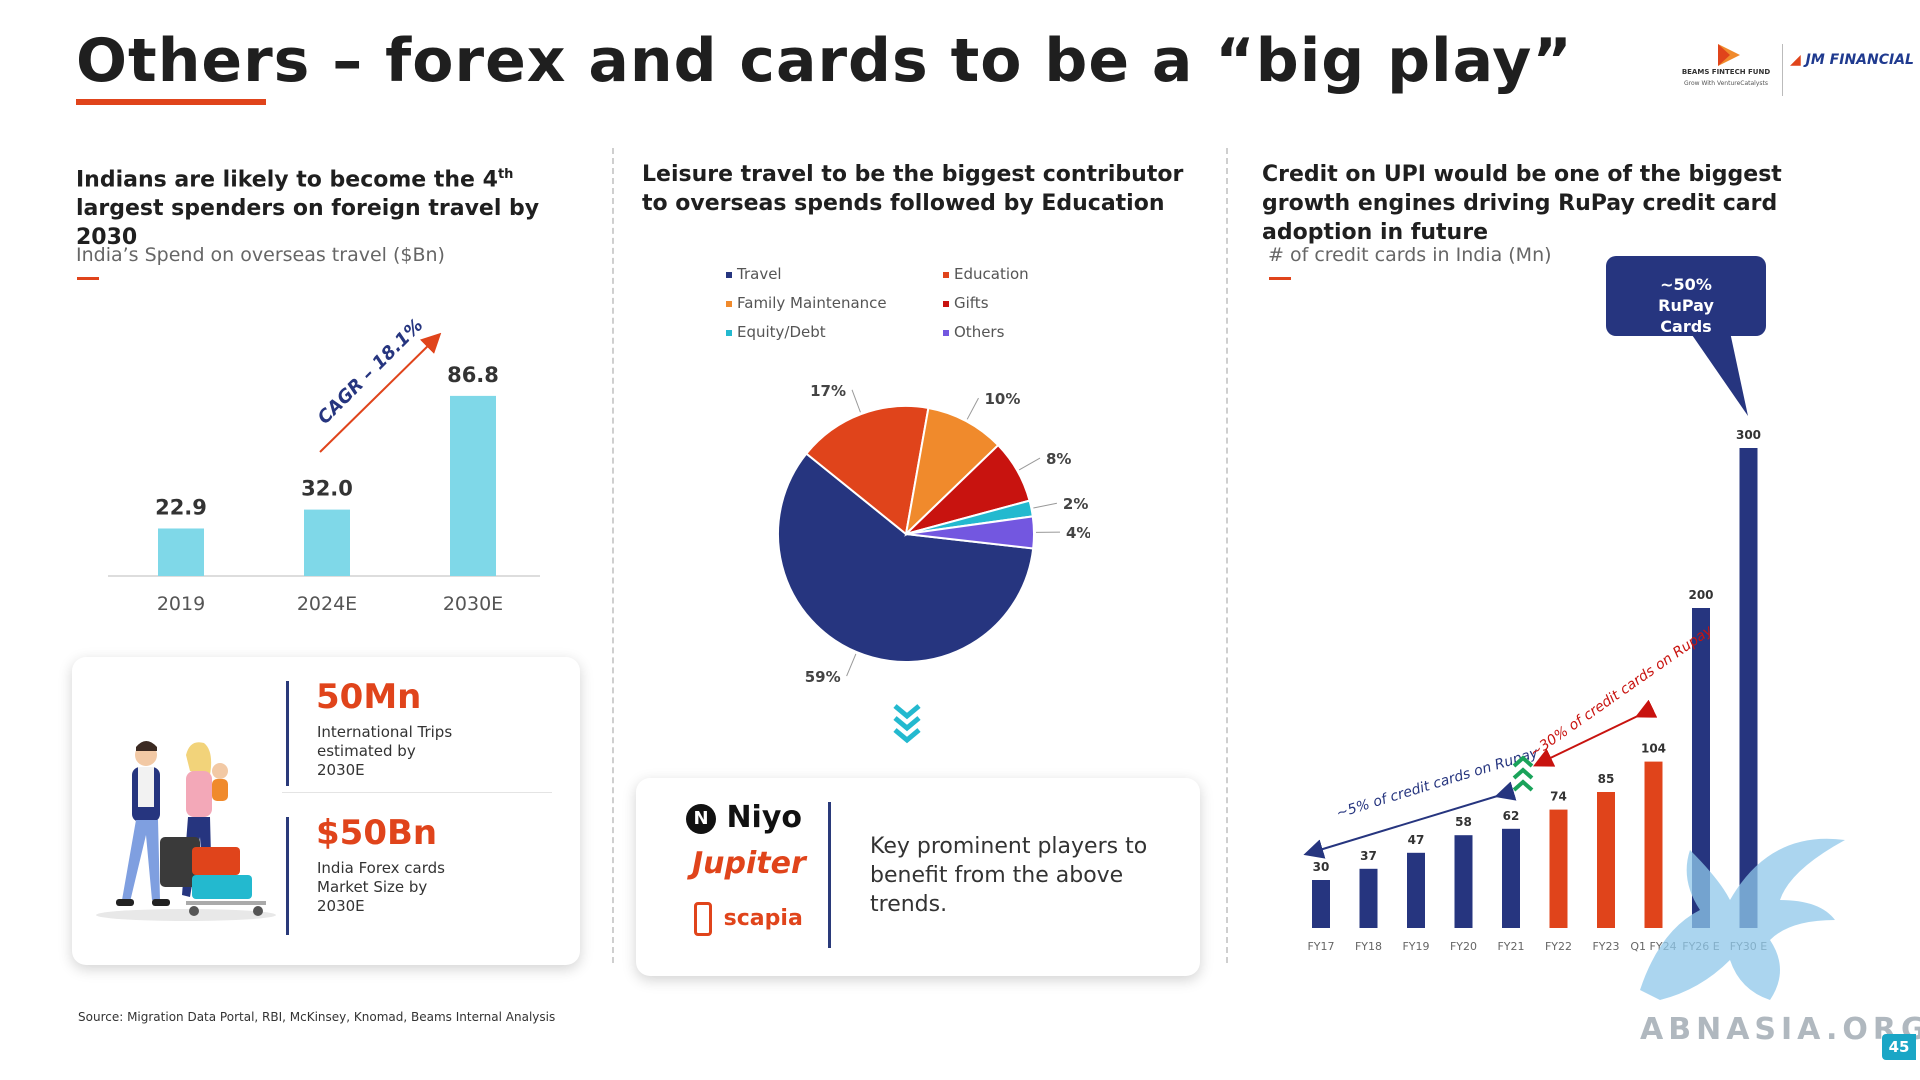 Image resolution: width=1920 pixels, height=1080 pixels. What do you see at coordinates (1416, 890) in the screenshot?
I see `cards-bar-fy19` at bounding box center [1416, 890].